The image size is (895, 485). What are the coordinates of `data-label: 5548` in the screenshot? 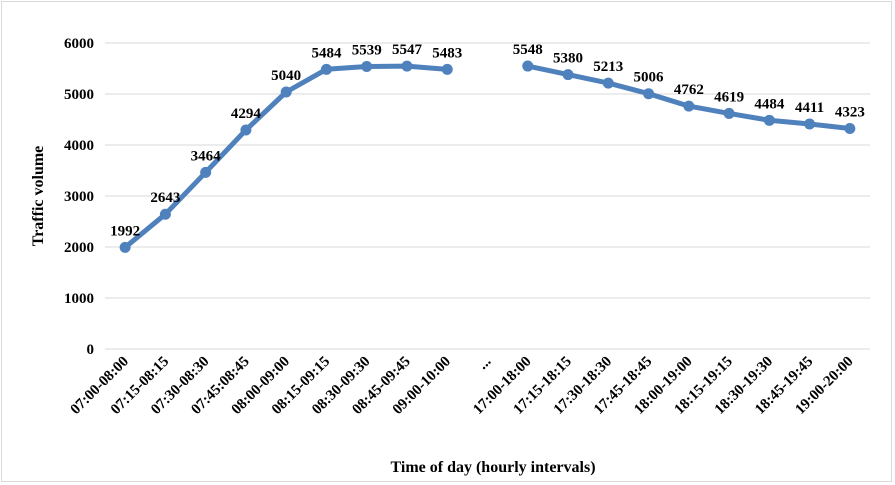 It's located at (528, 50).